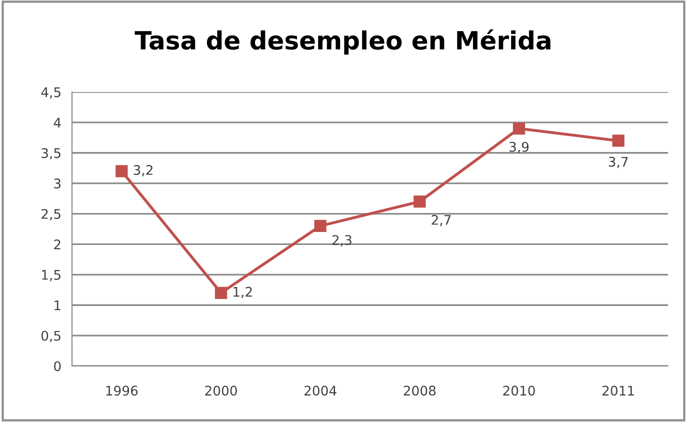  What do you see at coordinates (320, 391) in the screenshot?
I see `x-tick-label: 2004` at bounding box center [320, 391].